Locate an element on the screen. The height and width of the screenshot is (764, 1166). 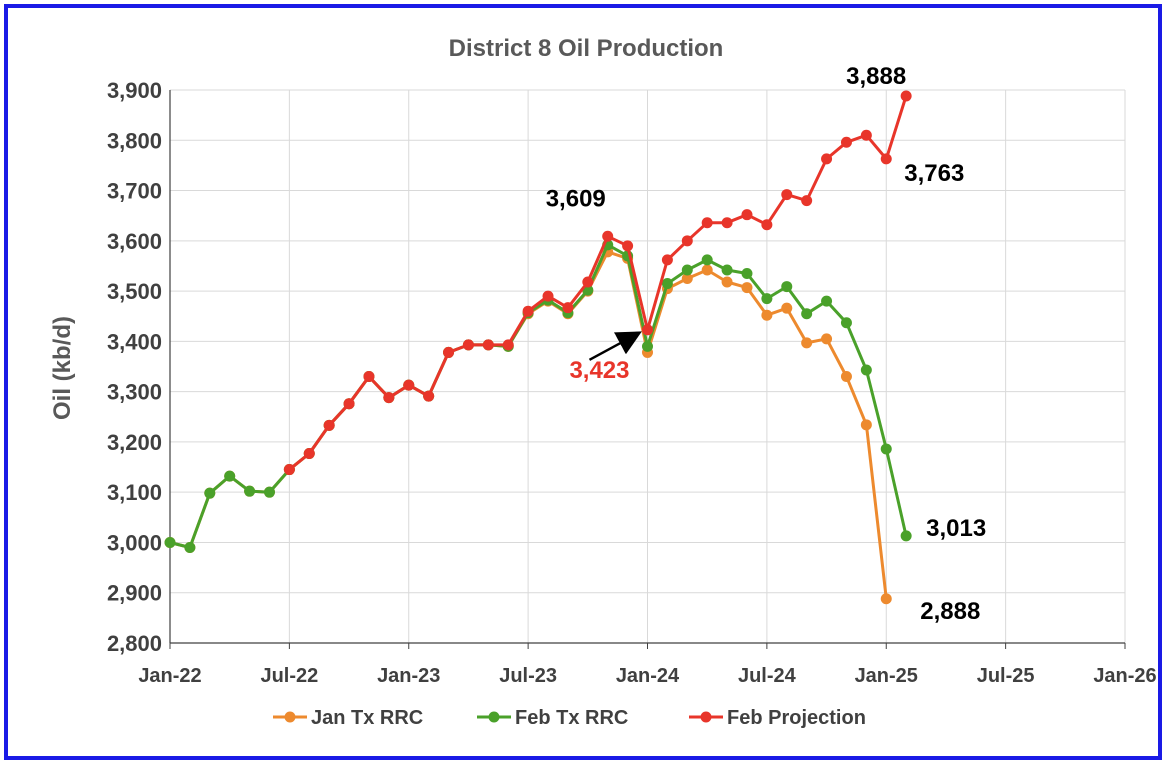
y-tick-label: 3,700 is located at coordinates (134, 191).